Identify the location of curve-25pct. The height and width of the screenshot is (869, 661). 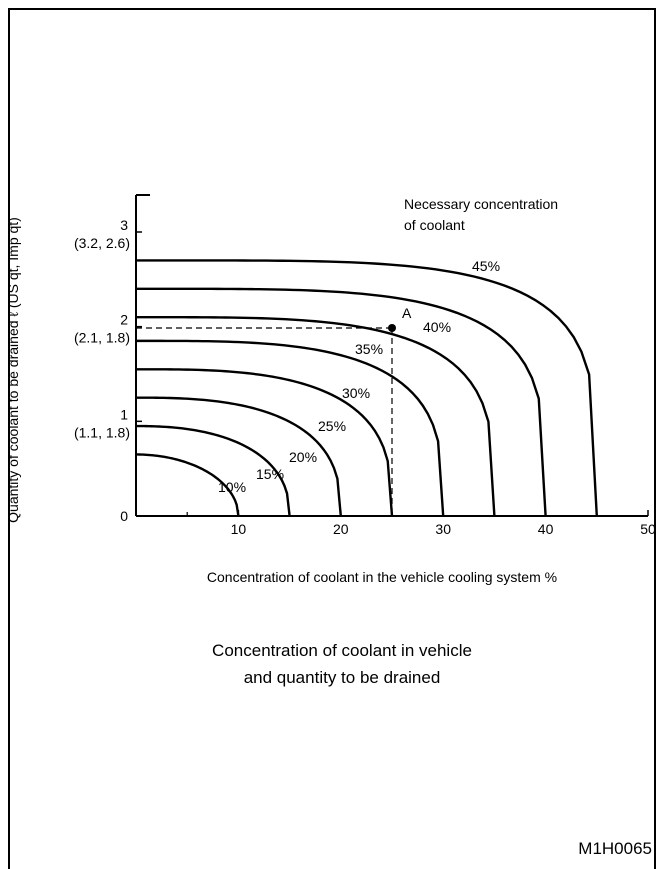
(265, 442).